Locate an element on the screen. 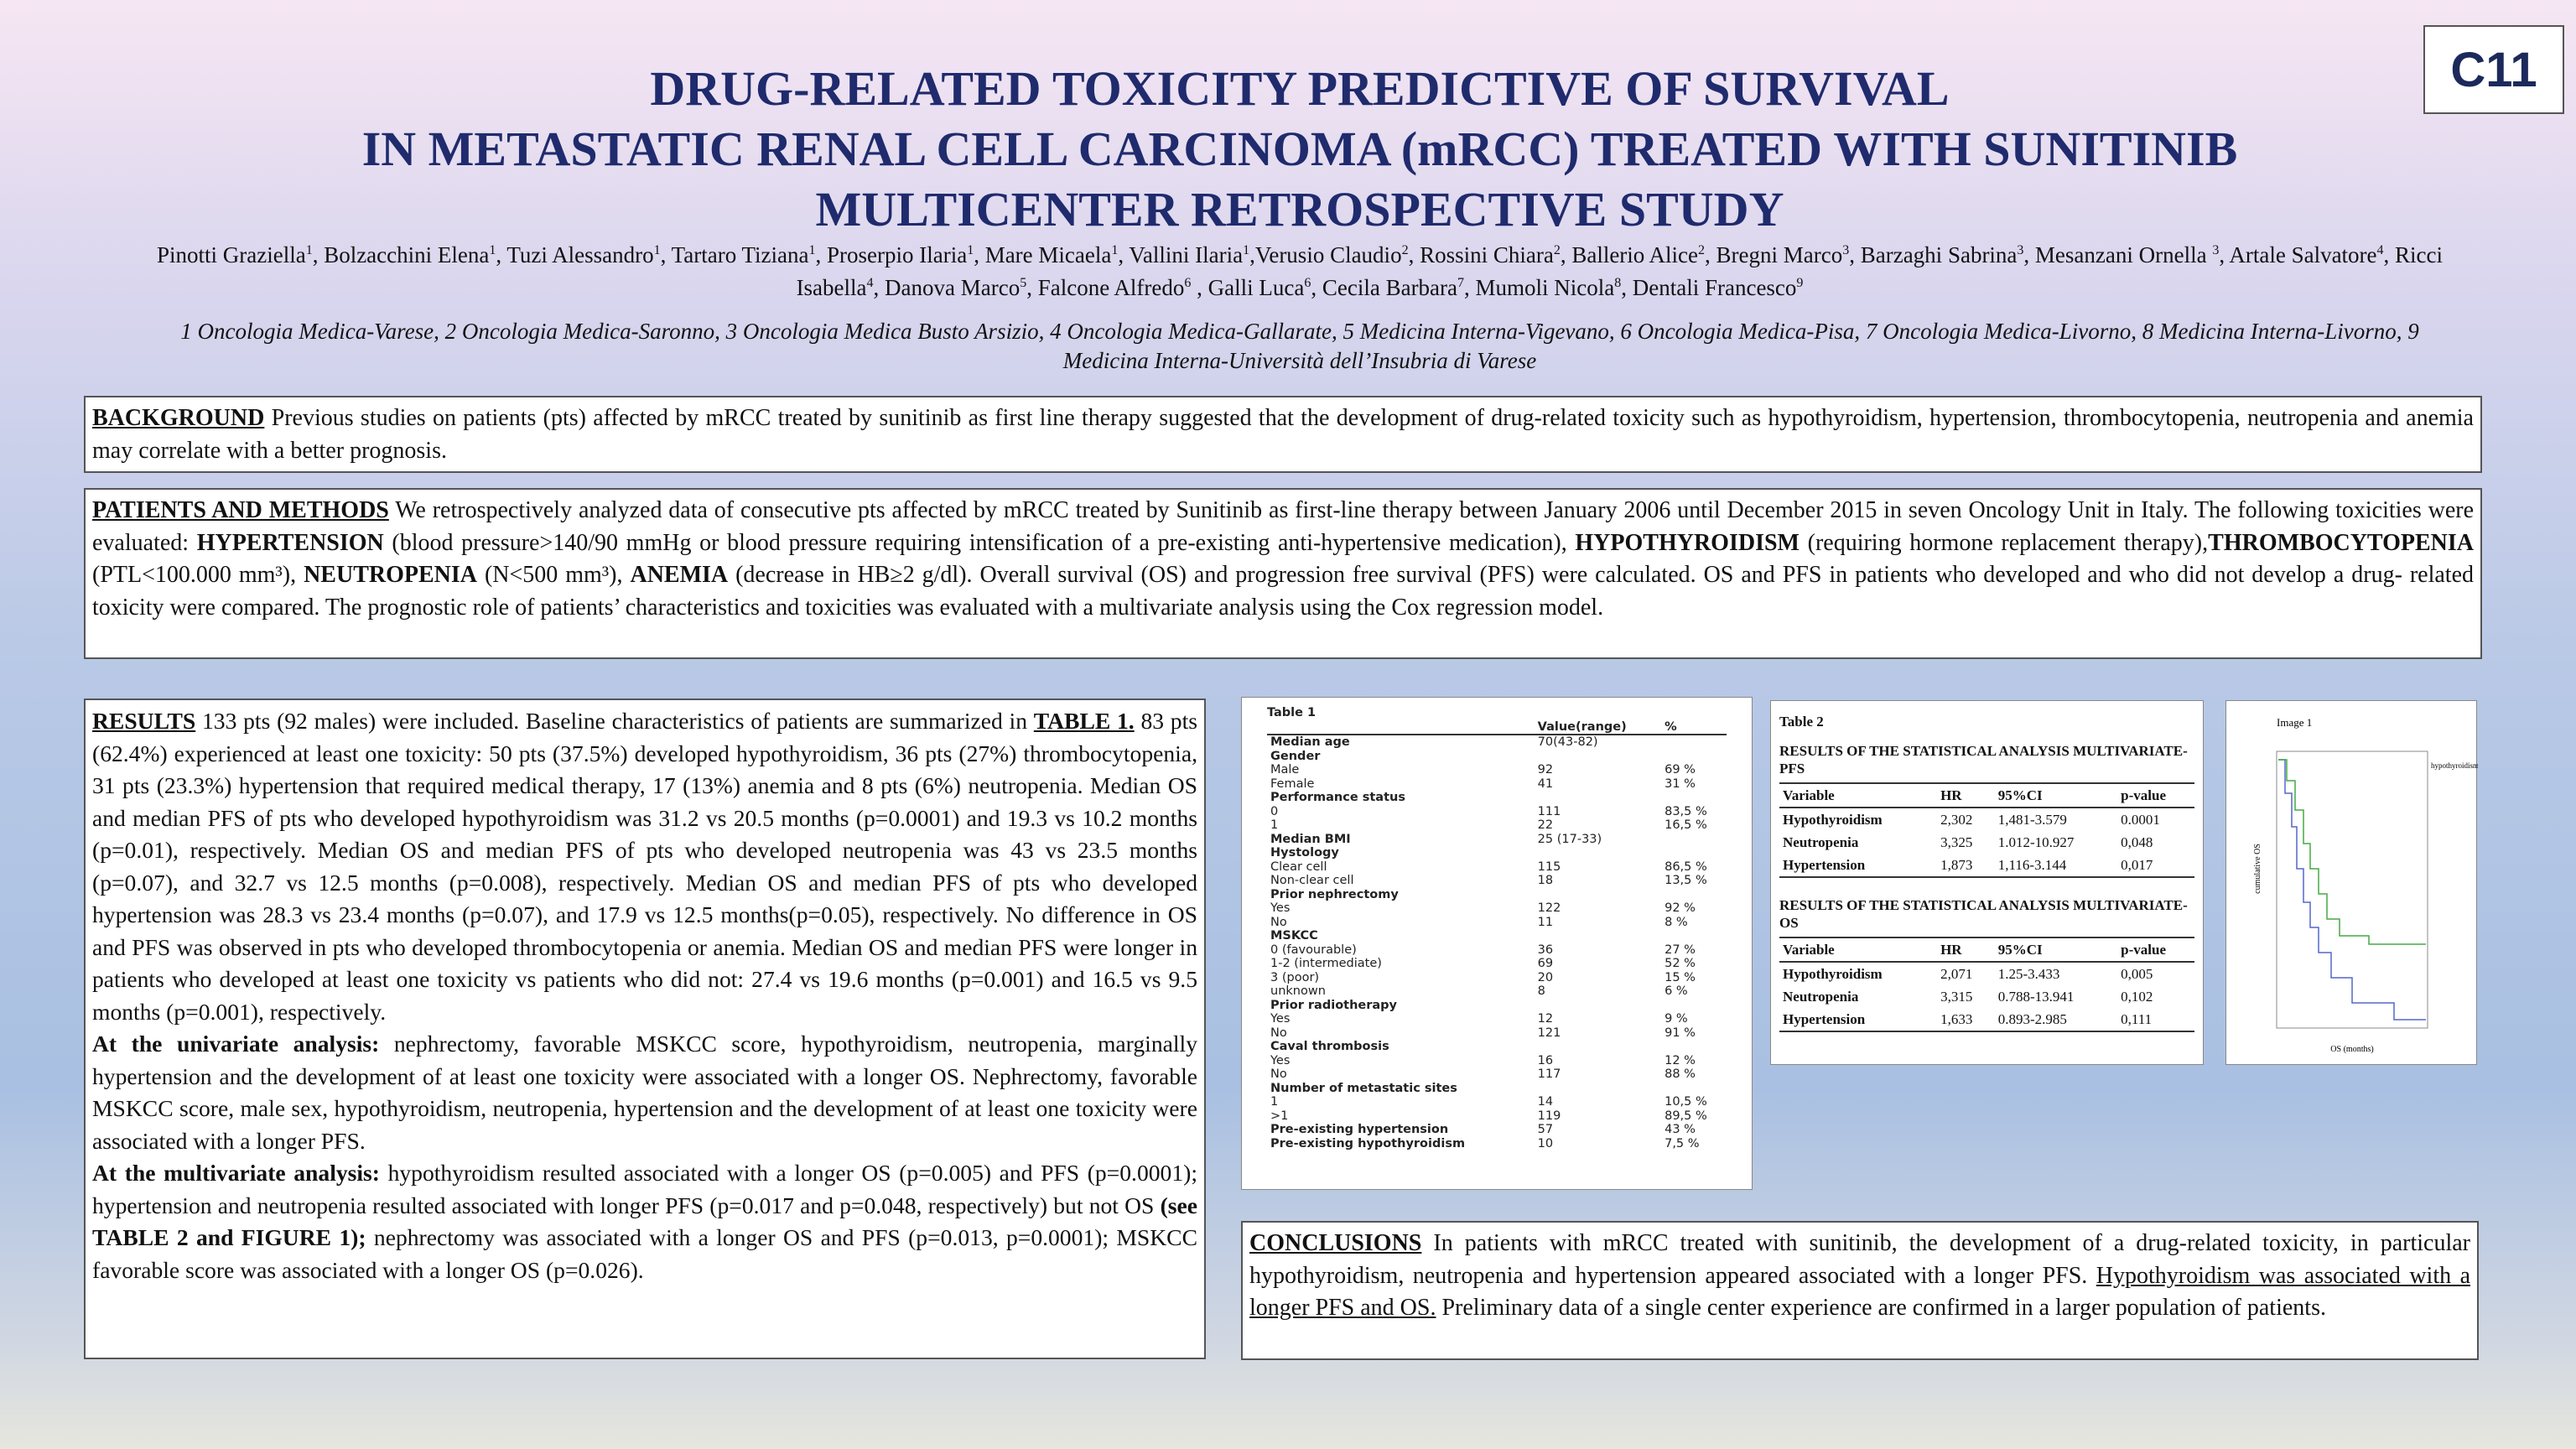  cell: 115 is located at coordinates (1549, 867).